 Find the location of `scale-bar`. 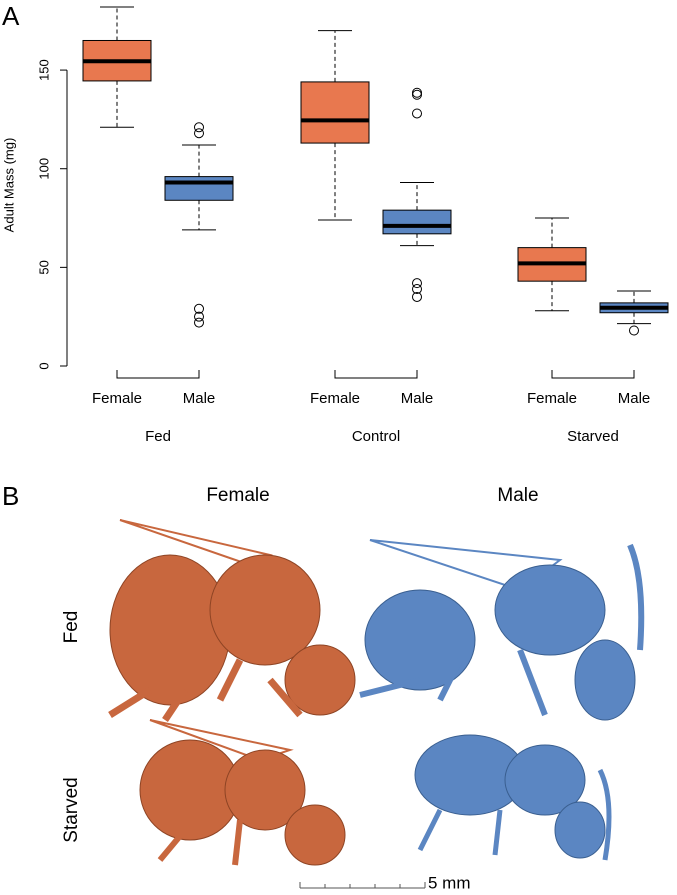

scale-bar is located at coordinates (362, 885).